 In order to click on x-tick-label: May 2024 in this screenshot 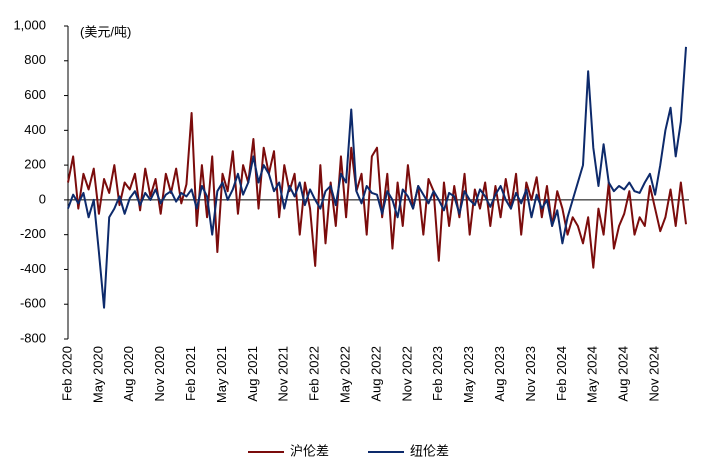, I will do `click(592, 374)`.